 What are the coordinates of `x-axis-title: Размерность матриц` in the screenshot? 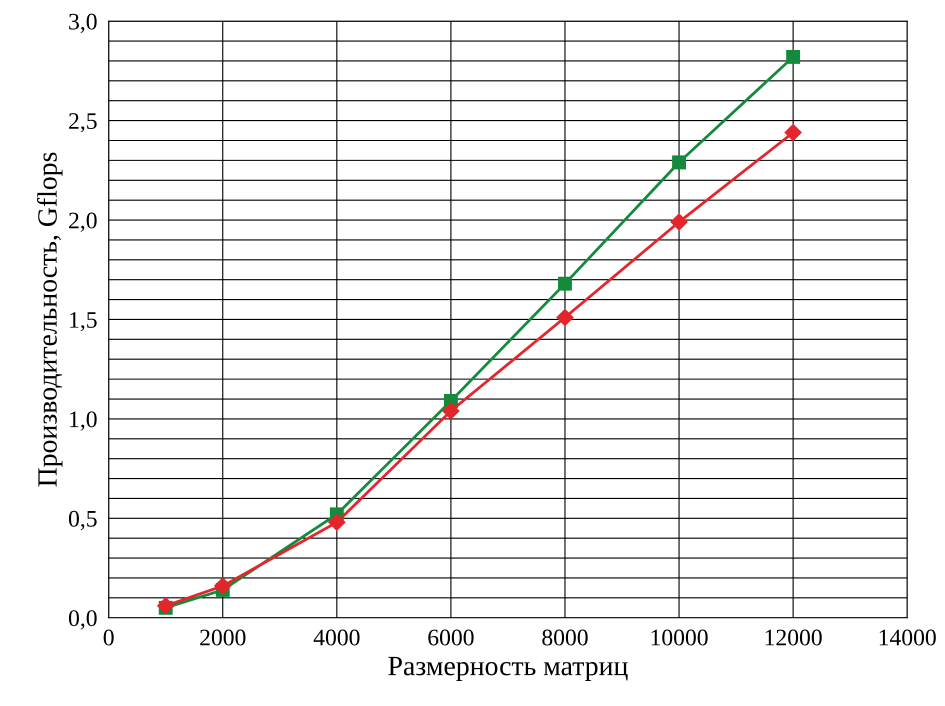 It's located at (508, 669).